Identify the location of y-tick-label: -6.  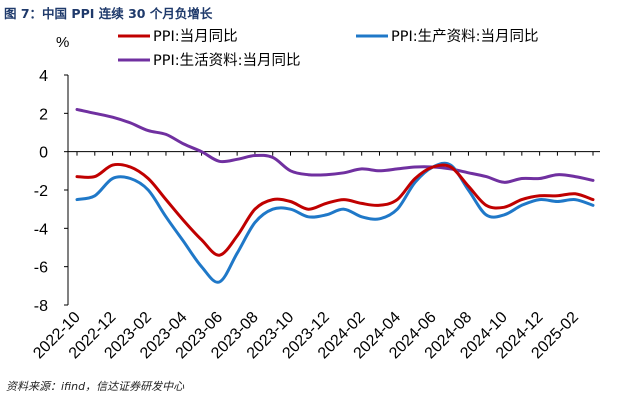
(41, 268).